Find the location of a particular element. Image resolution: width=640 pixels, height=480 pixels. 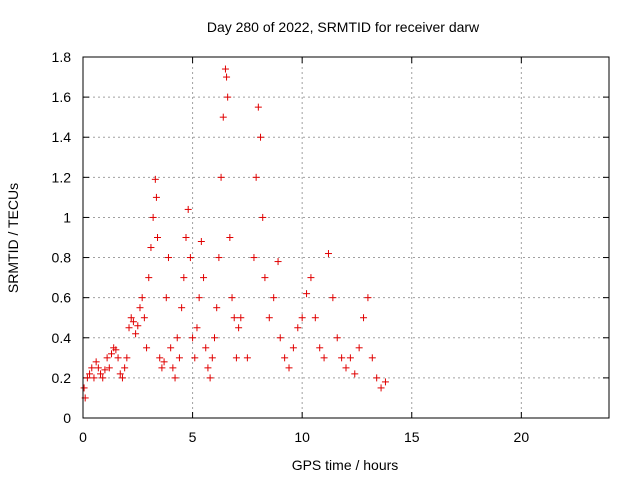

y-axis-label: SRMTID / TECUs is located at coordinates (13, 238).